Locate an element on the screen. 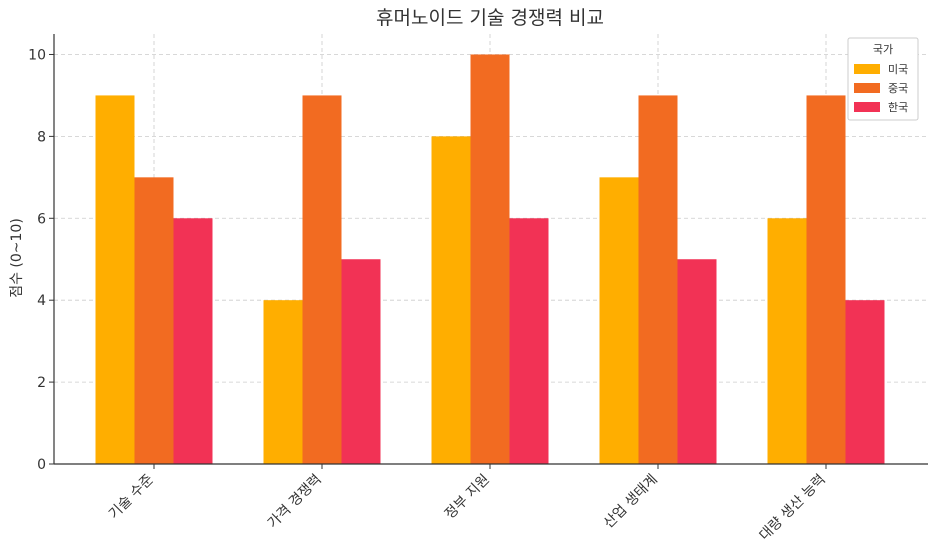  x-ticks: 기술 수준 가격 경쟁력 정부 지원 산업 생태계 대량 생산 능력 is located at coordinates (467, 504).